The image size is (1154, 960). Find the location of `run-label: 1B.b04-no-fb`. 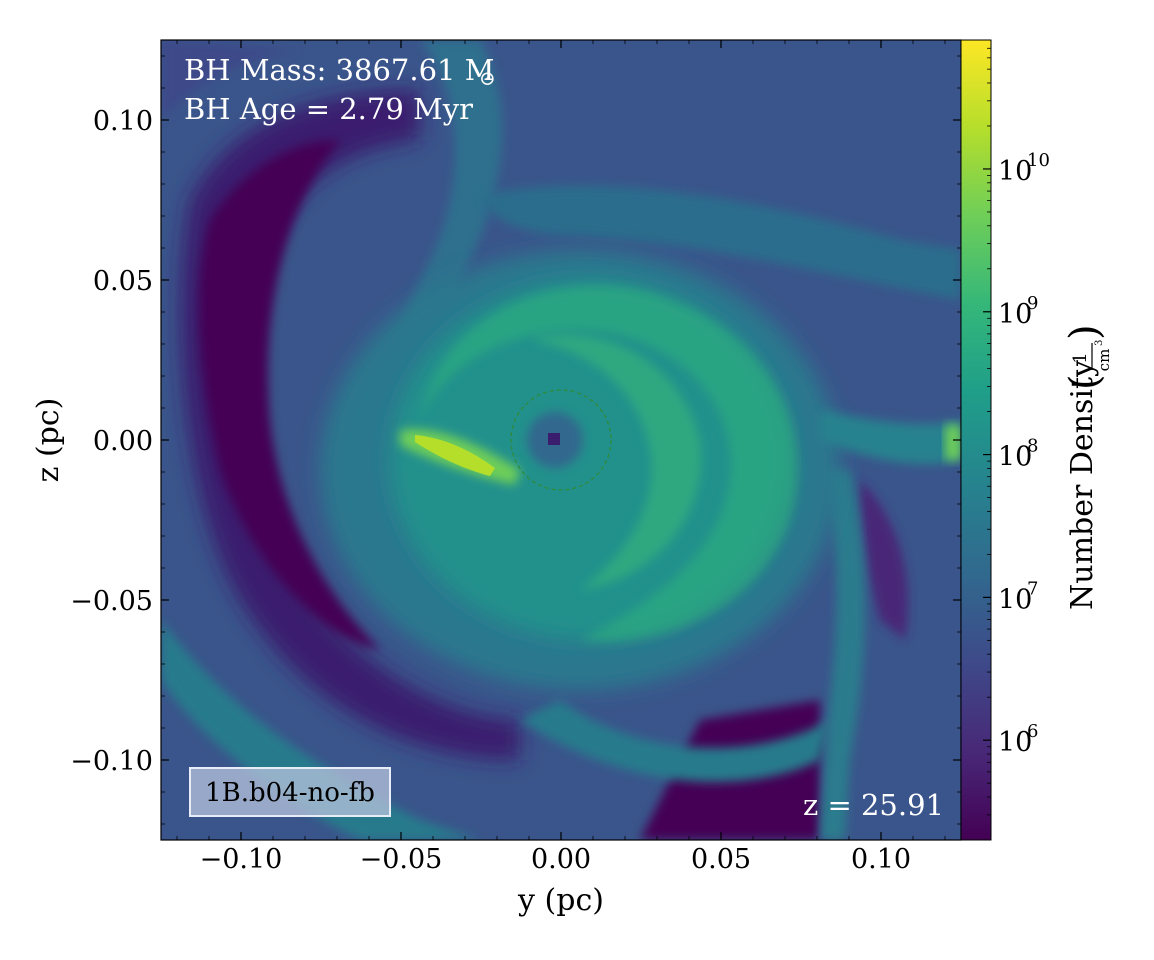

run-label: 1B.b04-no-fb is located at coordinates (290, 793).